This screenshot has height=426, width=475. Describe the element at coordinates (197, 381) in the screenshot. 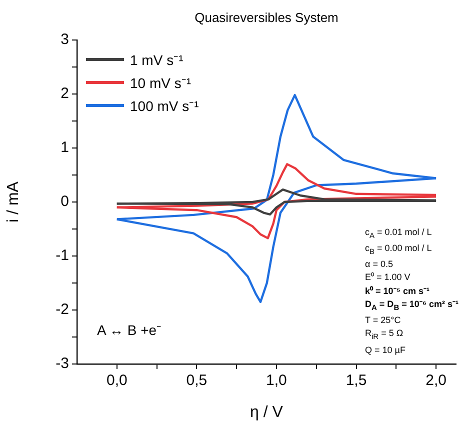

I see `x-tick-label: 0,5` at that location.